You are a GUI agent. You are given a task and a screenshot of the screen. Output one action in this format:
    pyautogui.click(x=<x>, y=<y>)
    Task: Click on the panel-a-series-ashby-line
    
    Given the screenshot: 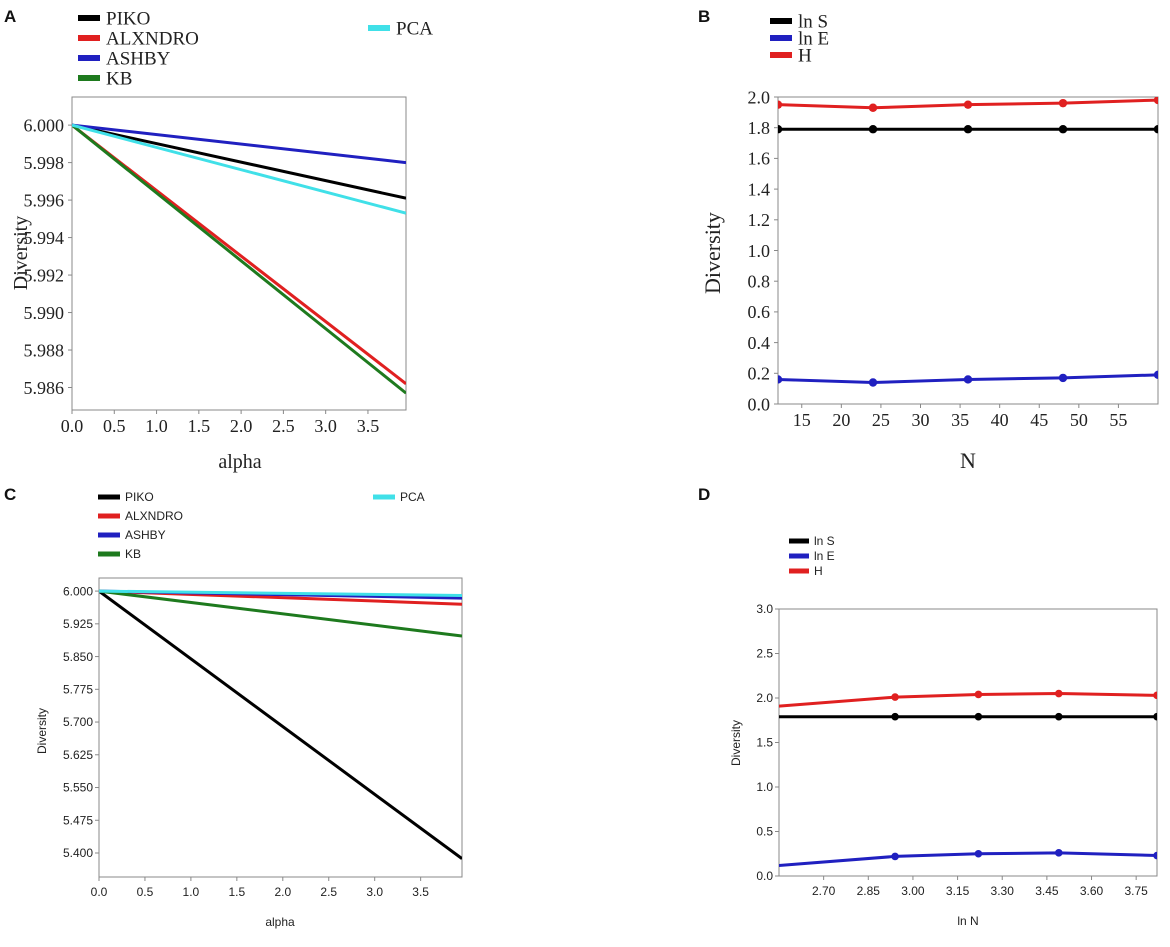 What is the action you would take?
    pyautogui.click(x=239, y=144)
    